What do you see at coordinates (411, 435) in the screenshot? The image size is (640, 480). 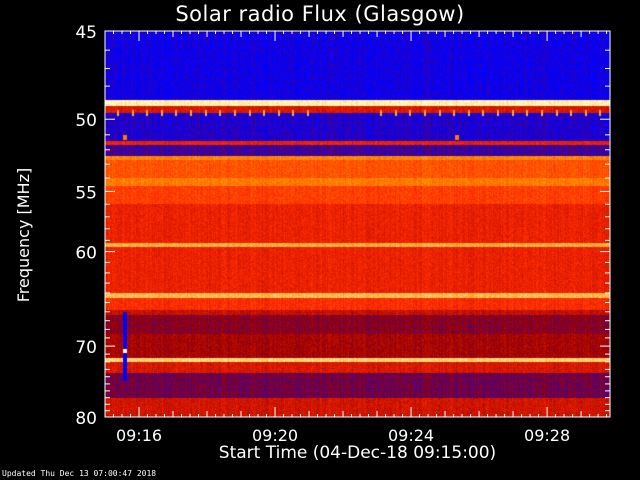 I see `x-tick-label: 09:24` at bounding box center [411, 435].